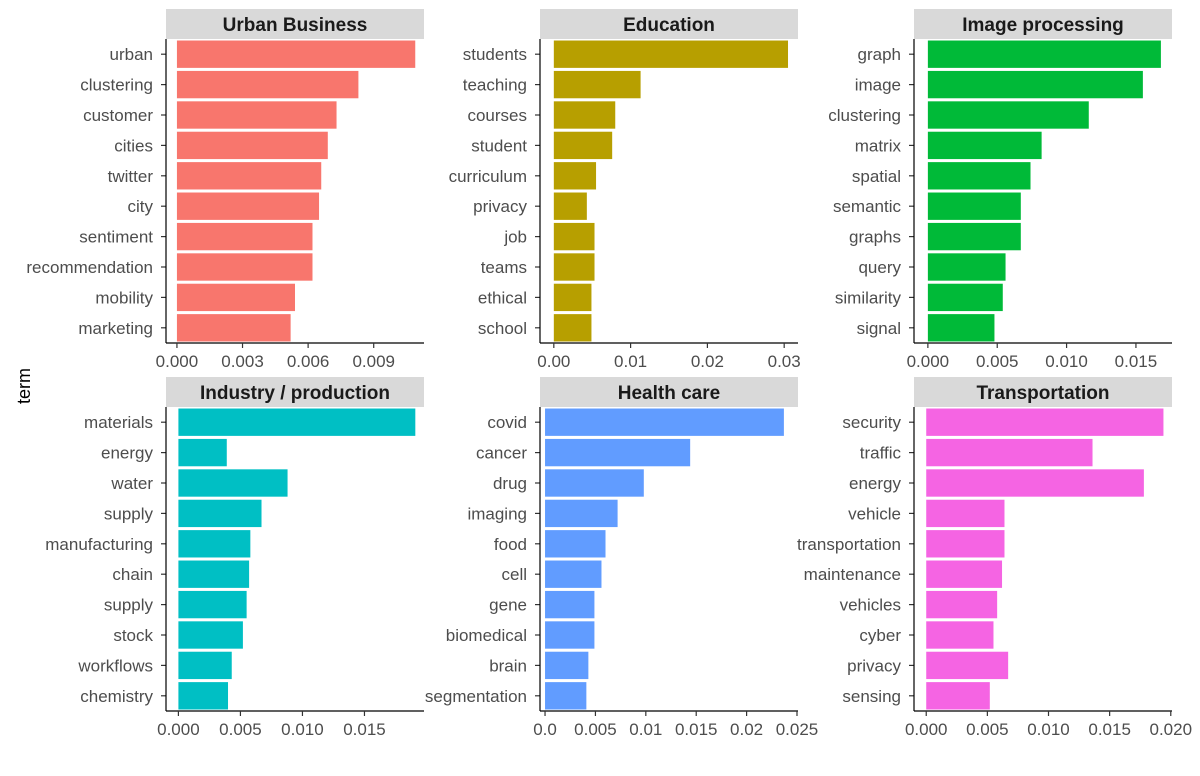 This screenshot has width=1200, height=776. I want to click on bar-matrix, so click(984, 145).